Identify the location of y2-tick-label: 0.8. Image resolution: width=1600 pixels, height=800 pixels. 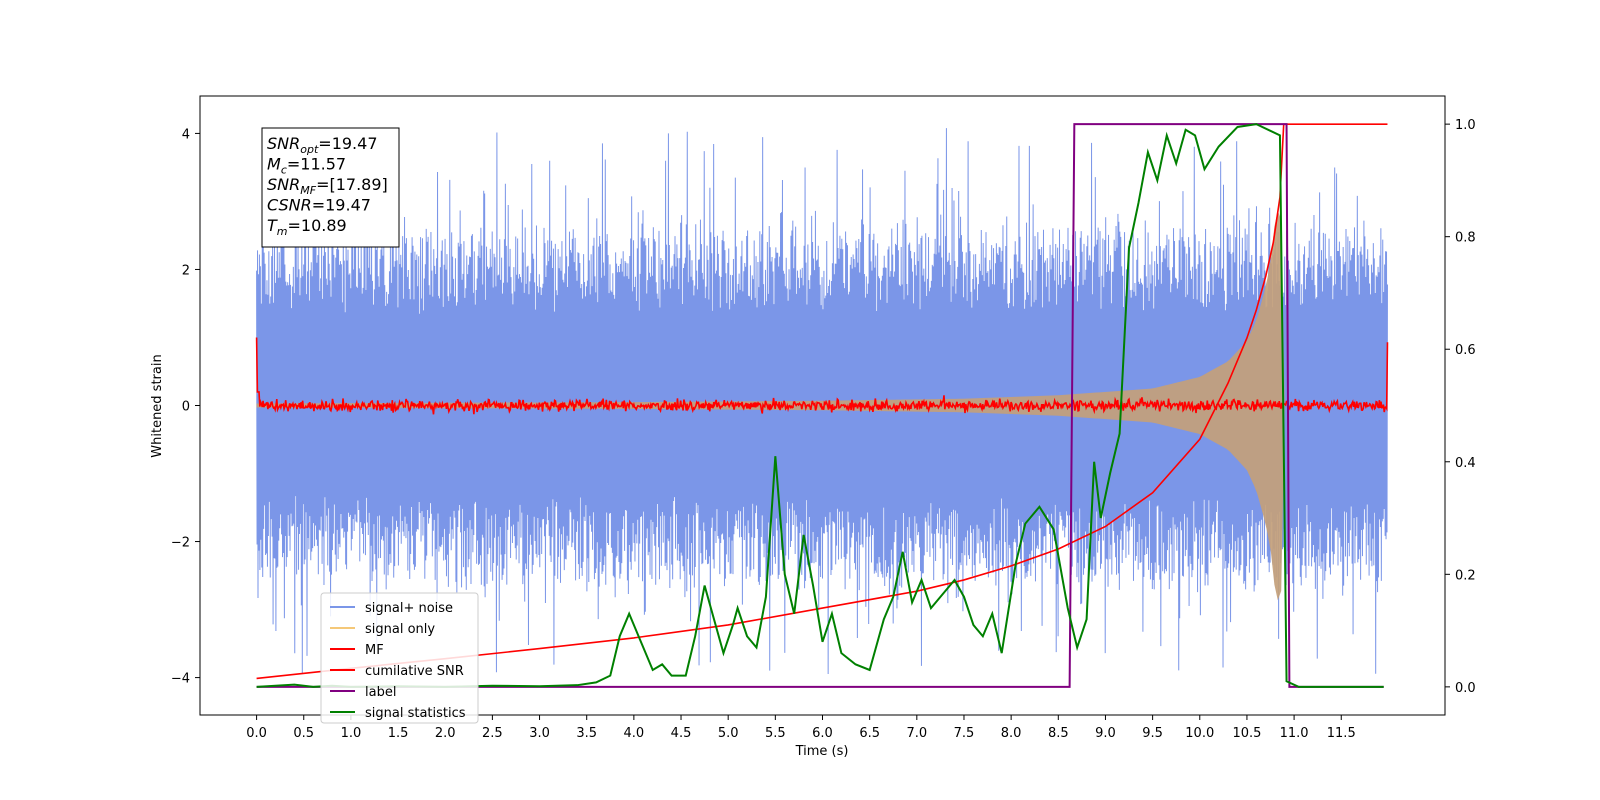
(1465, 238).